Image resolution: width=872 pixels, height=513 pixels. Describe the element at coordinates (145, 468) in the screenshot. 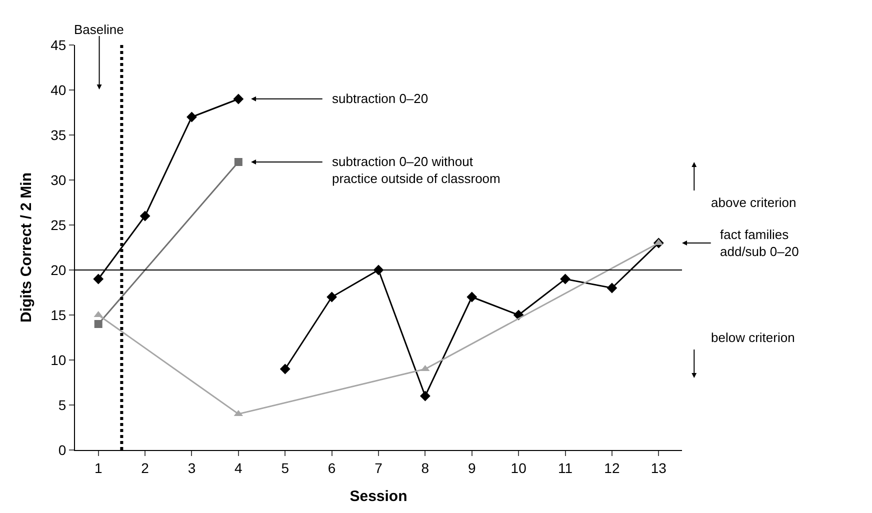

I see `x-tick-label: 2` at that location.